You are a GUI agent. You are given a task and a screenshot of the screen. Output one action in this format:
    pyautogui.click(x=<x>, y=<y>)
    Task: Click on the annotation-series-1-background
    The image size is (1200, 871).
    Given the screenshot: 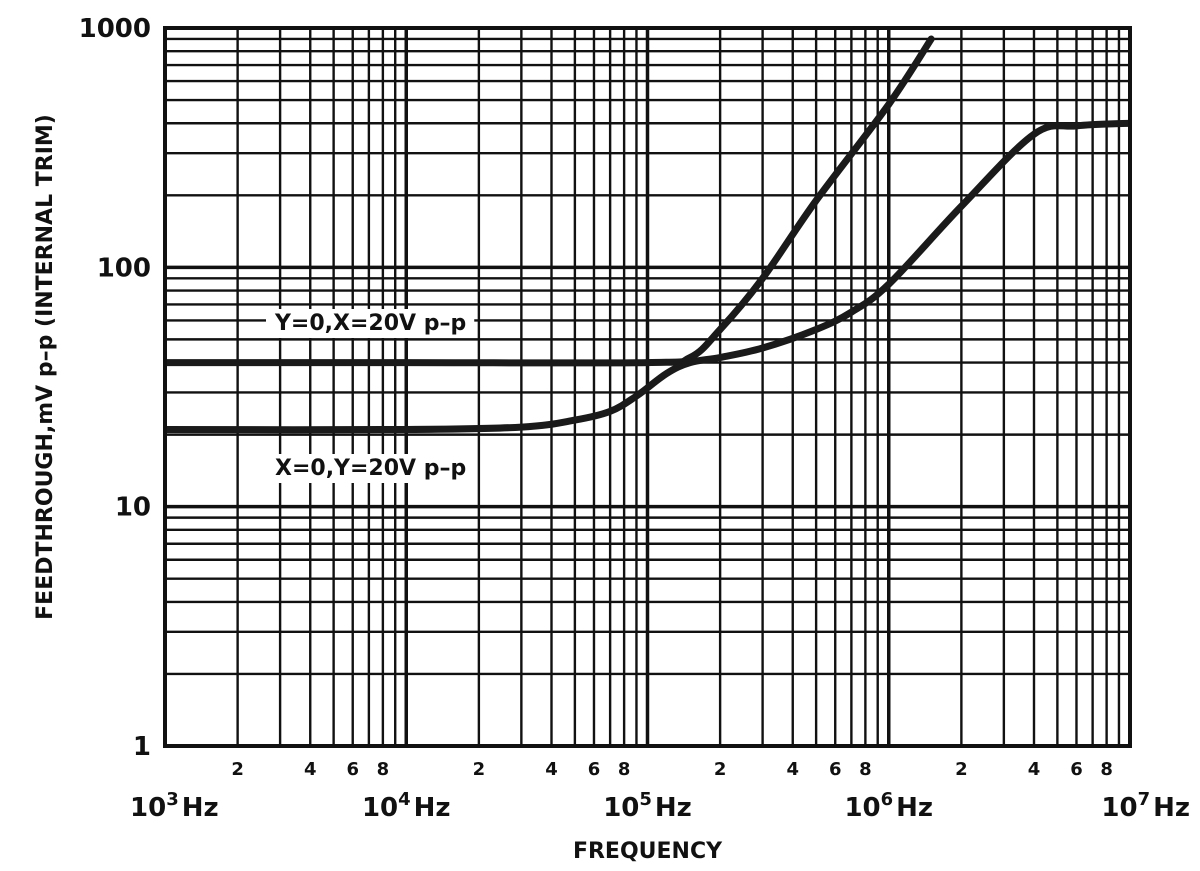 What is the action you would take?
    pyautogui.click(x=370, y=323)
    